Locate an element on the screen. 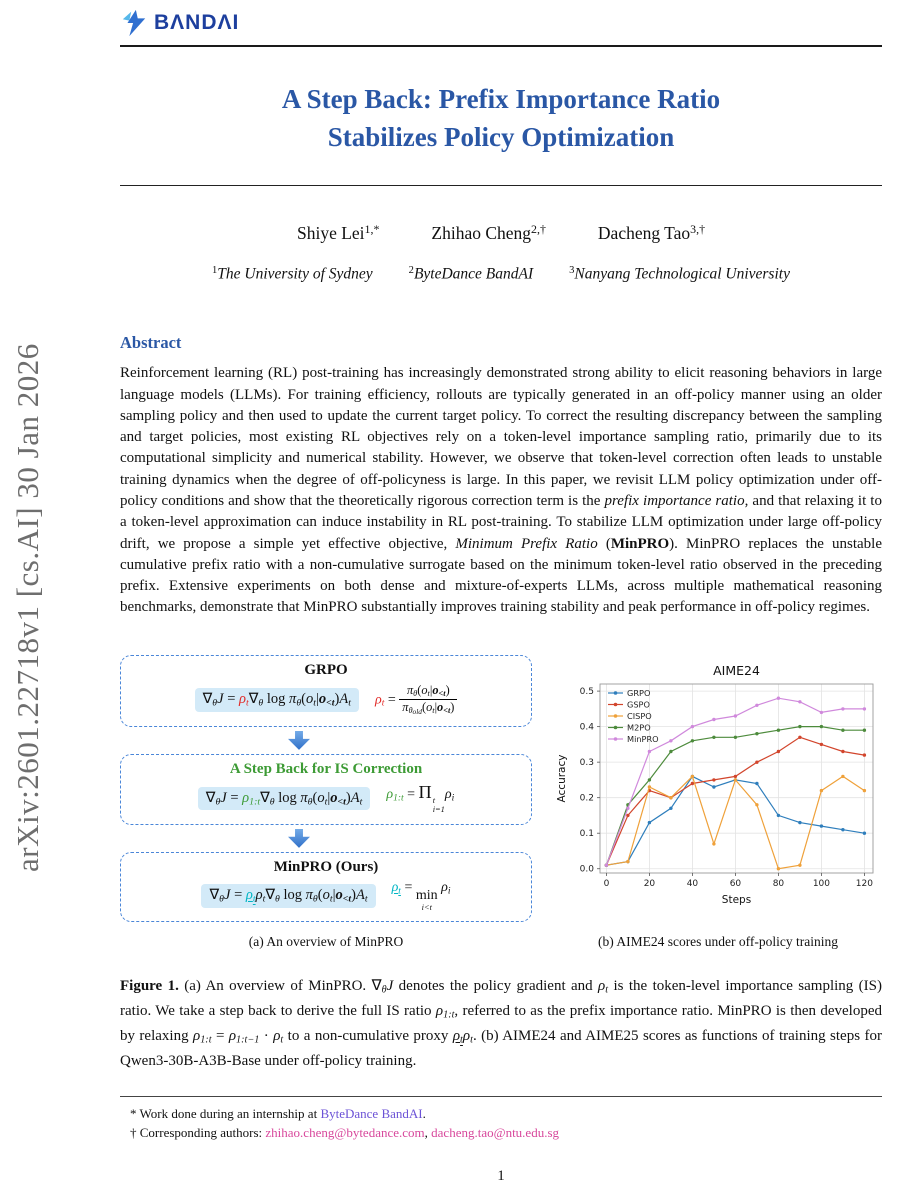 This screenshot has width=898, height=1200. grpo-gradient-equation: ∇θJ = ρt∇θ log πθ(ot|o<t)At is located at coordinates (276, 700).